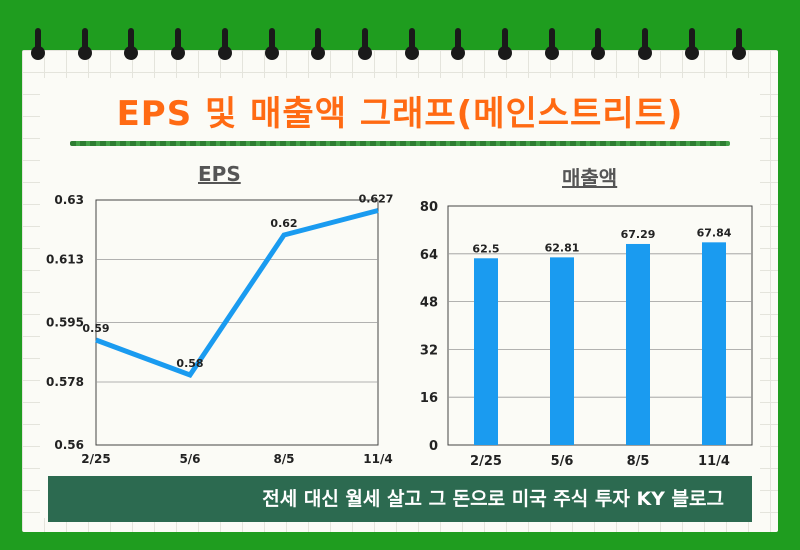 The height and width of the screenshot is (550, 800). Describe the element at coordinates (493, 499) in the screenshot. I see `footer-text: 전세 대신 월세 살고 그 돈으로 미국 주식 투자 KY 블로그` at that location.